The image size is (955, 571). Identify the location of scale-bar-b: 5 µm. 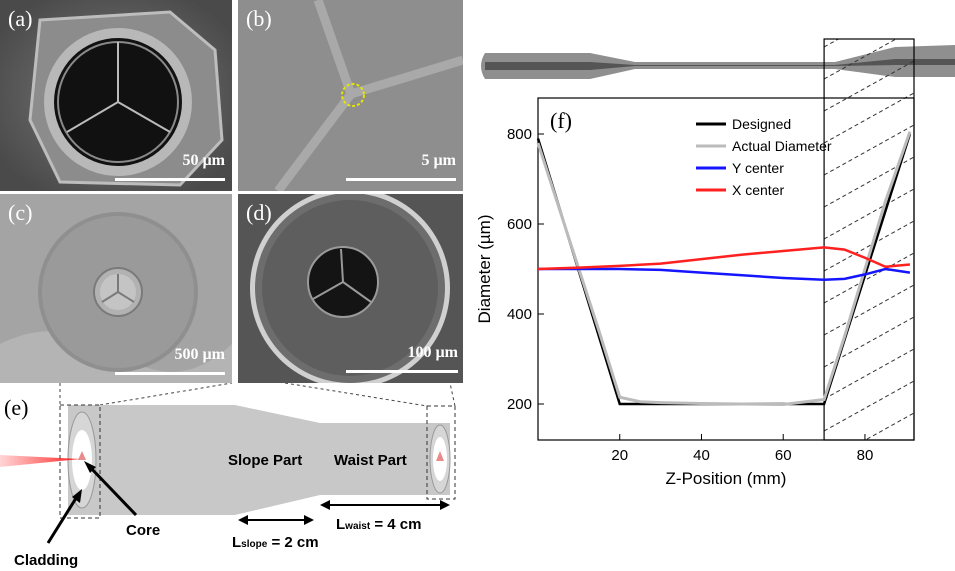
(401, 167).